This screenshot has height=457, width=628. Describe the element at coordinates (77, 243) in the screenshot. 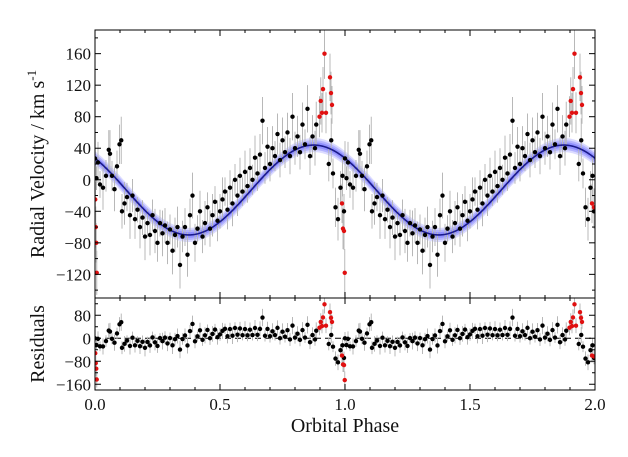

I see `rv-y-tick-label: −80` at that location.